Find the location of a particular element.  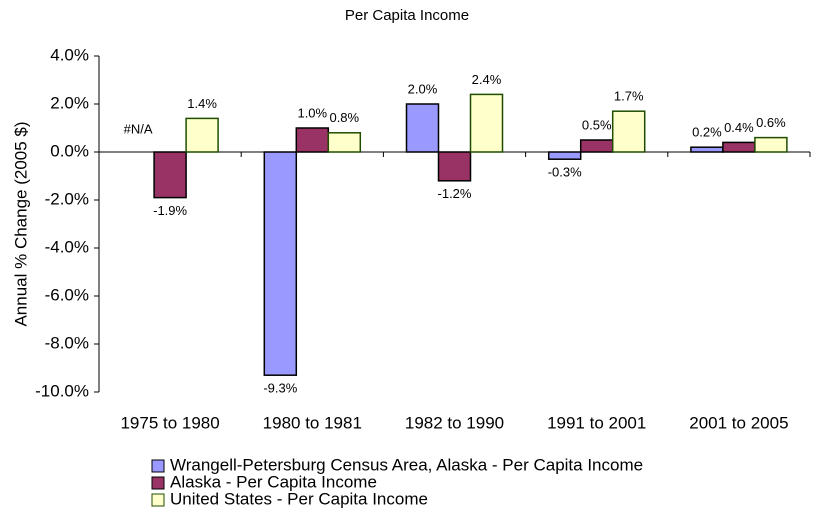

y-tick-label: -8.0% is located at coordinates (67, 342).